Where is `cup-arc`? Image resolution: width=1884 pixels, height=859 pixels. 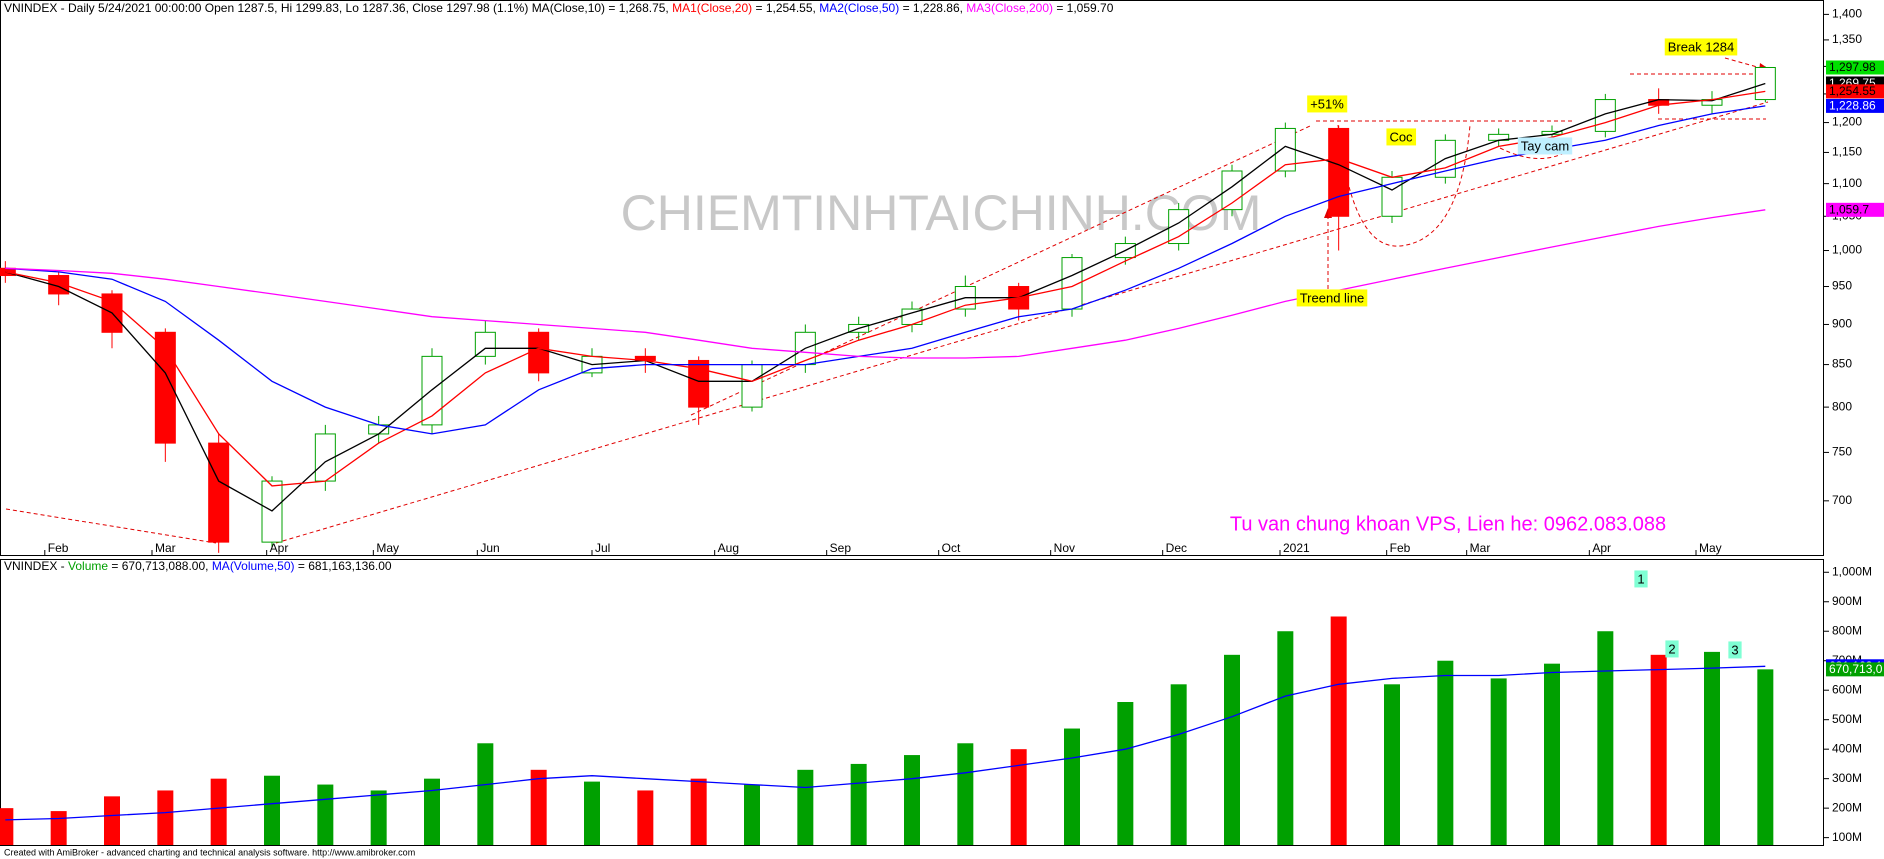 cup-arc is located at coordinates (1404, 185).